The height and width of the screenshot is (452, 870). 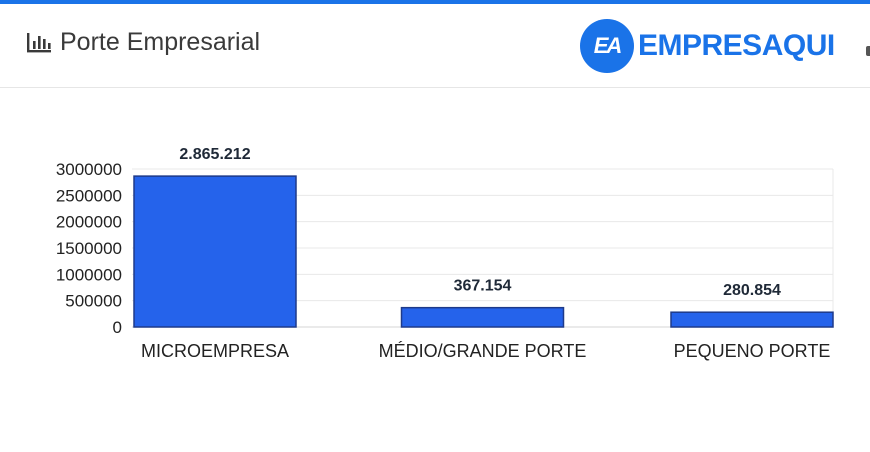 What do you see at coordinates (483, 351) in the screenshot?
I see `x-tick-label: MÉDIO/GRANDE PORTE` at bounding box center [483, 351].